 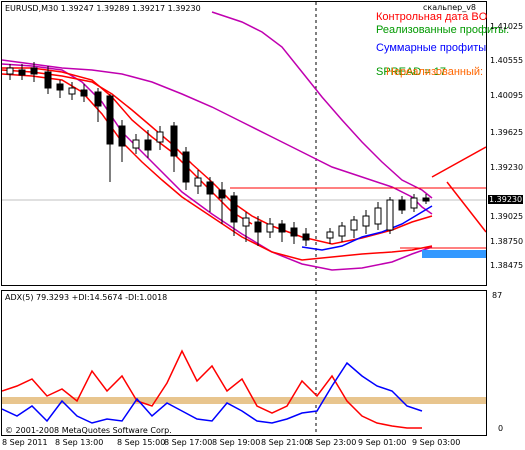 I want to click on overlay-unrealized-label: Нереализованный:, so click(x=435, y=72).